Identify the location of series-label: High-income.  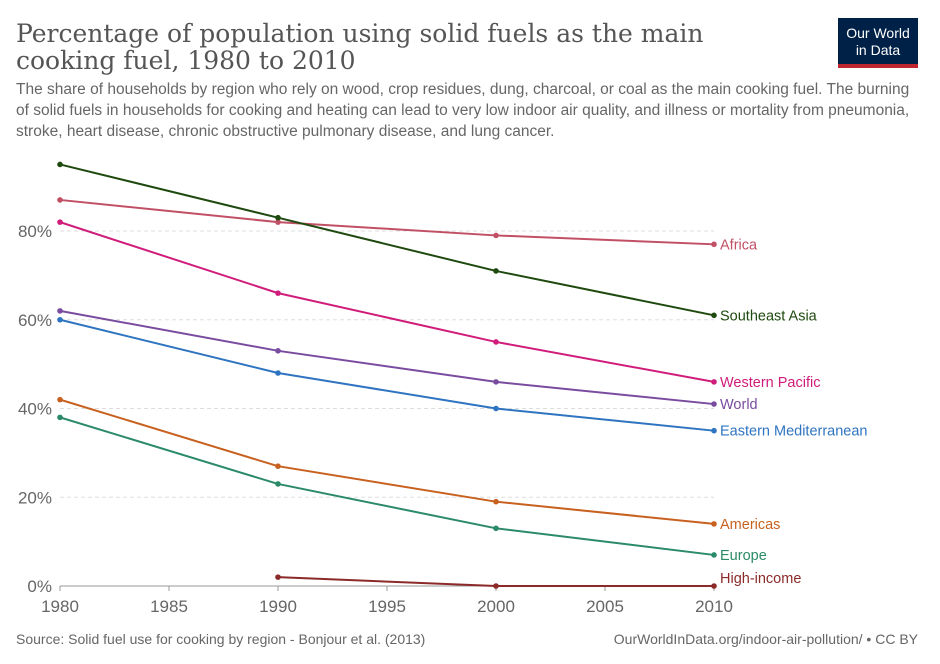
(760, 579).